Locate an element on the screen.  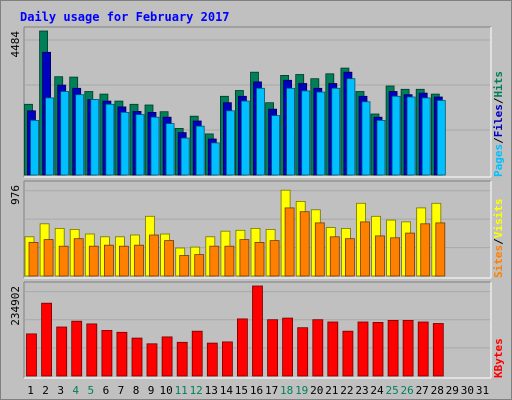
day-label-3: 3 is located at coordinates (60, 390).